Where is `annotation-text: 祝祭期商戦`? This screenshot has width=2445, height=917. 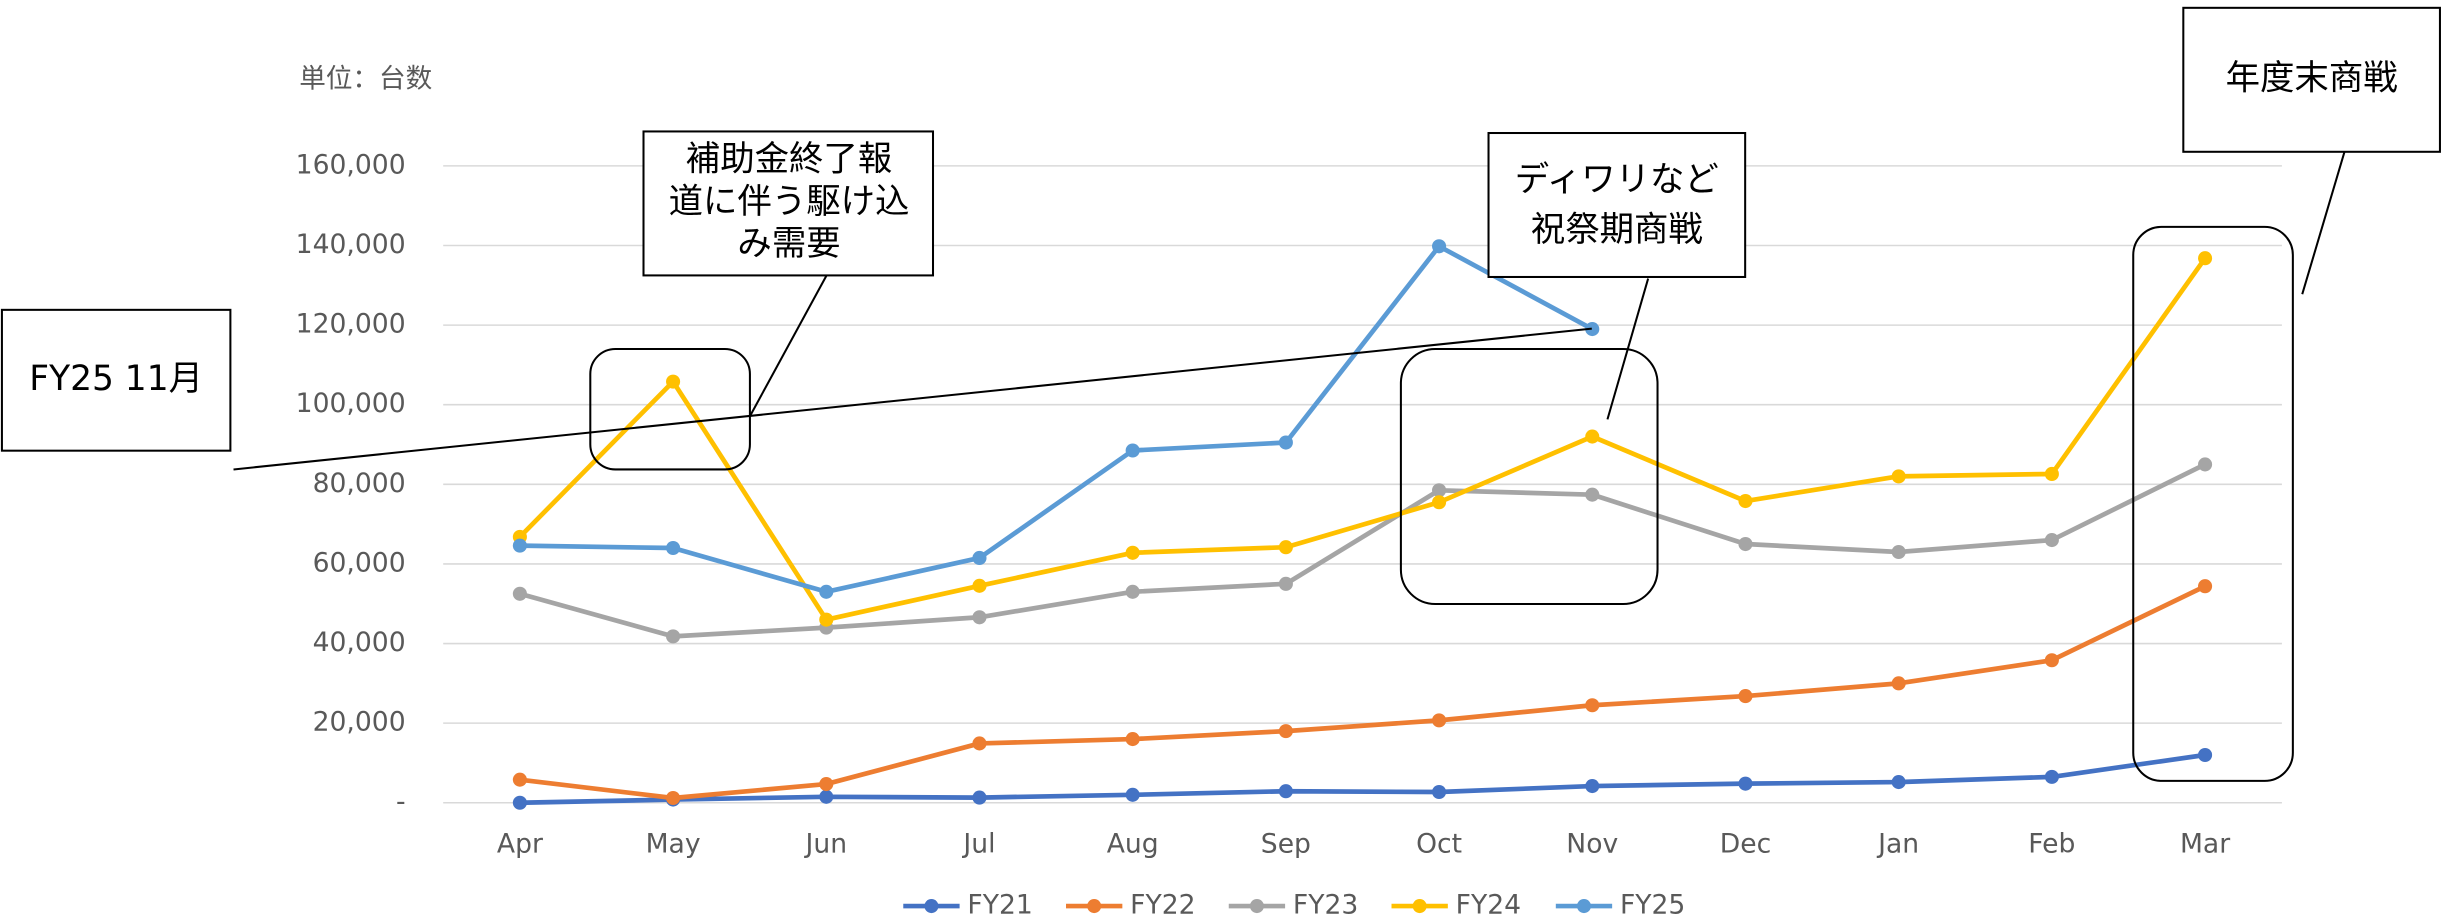 annotation-text: 祝祭期商戦 is located at coordinates (1617, 230).